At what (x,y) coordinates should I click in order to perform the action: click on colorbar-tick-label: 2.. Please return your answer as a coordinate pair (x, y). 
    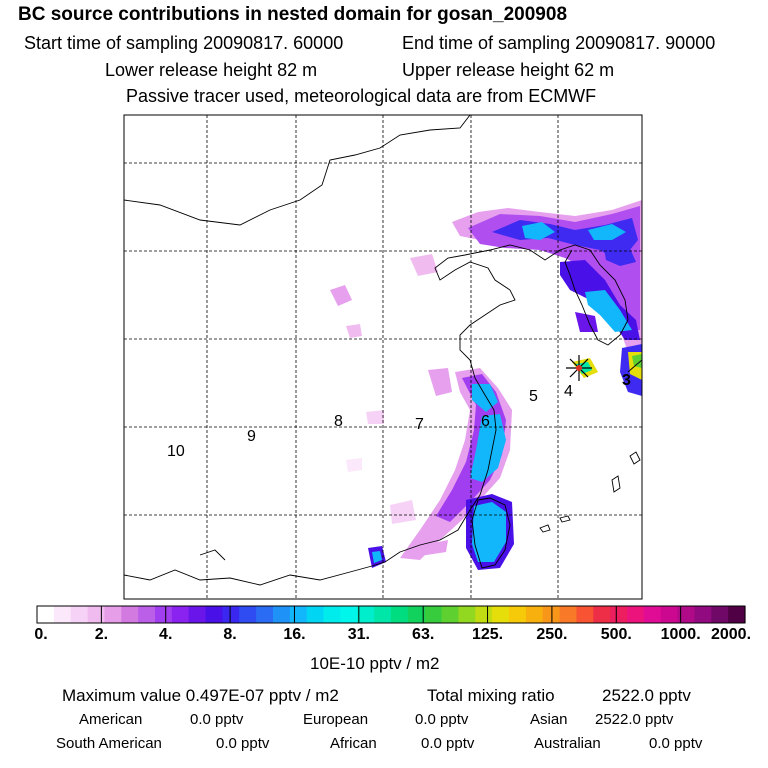
    Looking at the image, I should click on (101, 634).